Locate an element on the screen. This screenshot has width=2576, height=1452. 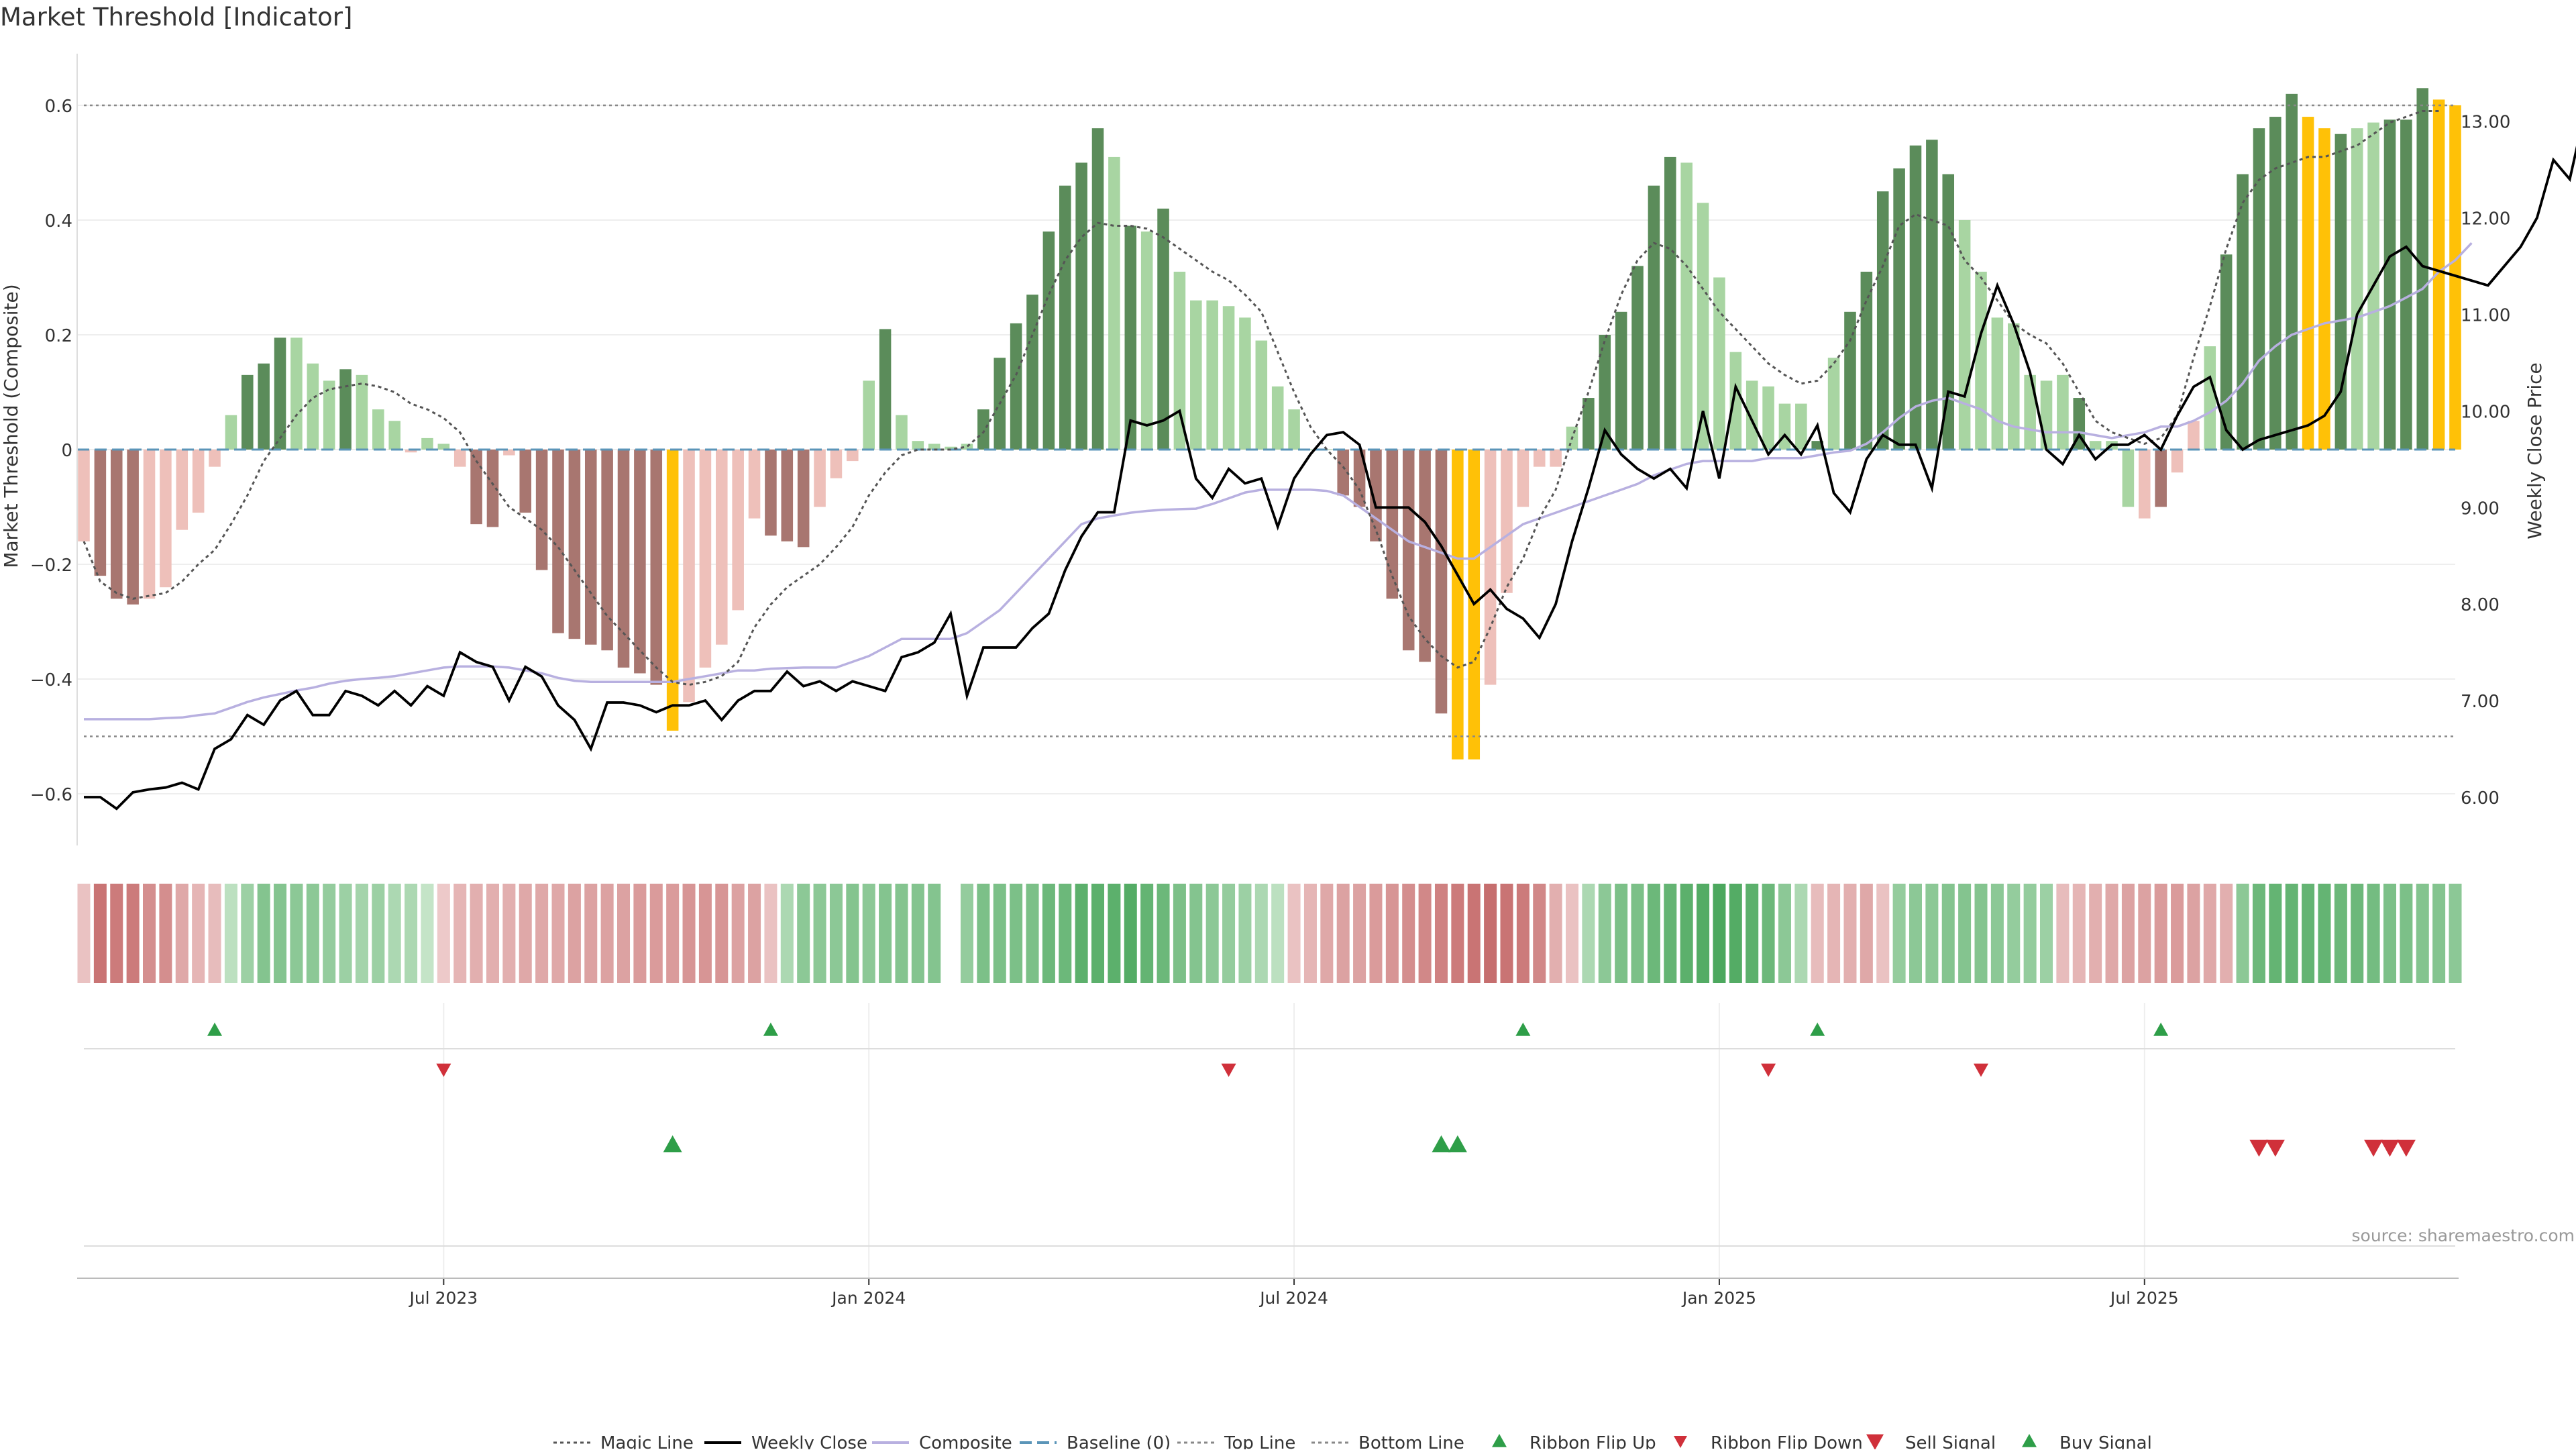
legend-label: Sell Signal is located at coordinates (1950, 1441).